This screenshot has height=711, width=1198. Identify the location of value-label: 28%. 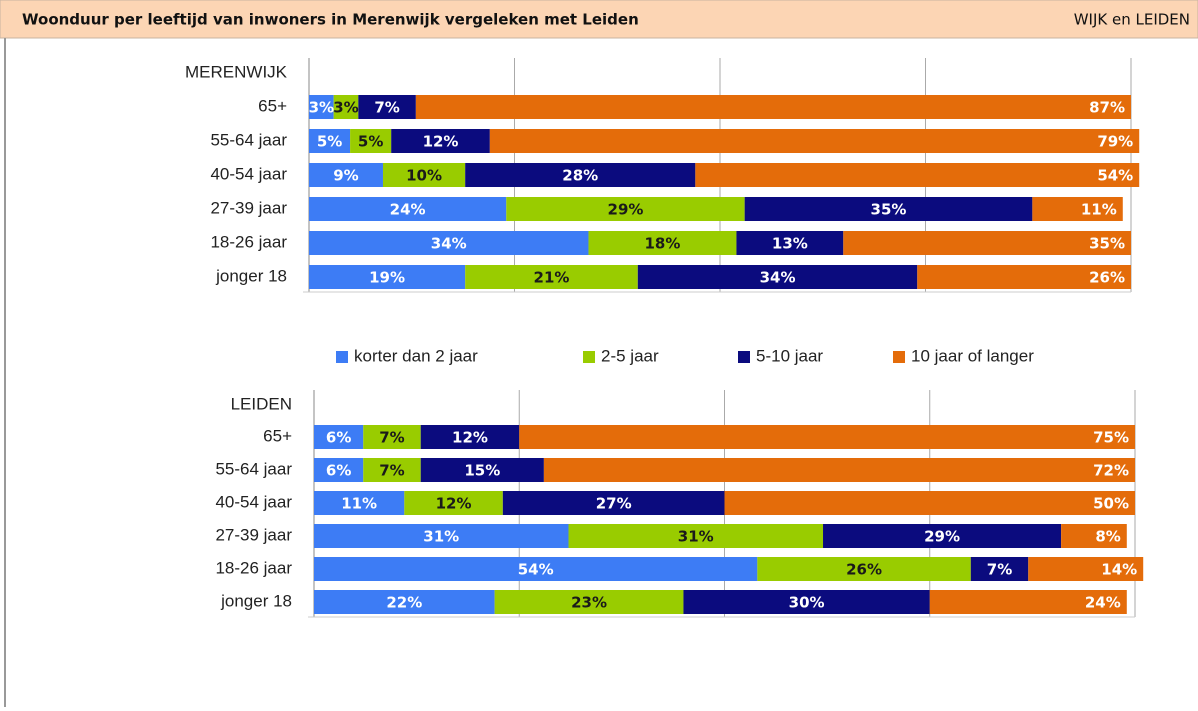
(580, 176).